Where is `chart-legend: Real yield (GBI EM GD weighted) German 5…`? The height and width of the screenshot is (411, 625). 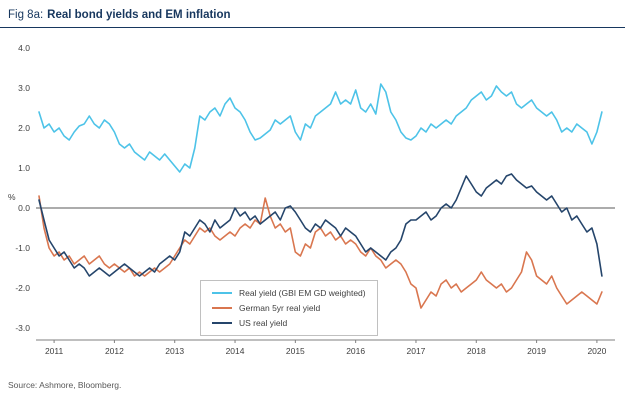
chart-legend: Real yield (GBI EM GD weighted) German 5… is located at coordinates (289, 308).